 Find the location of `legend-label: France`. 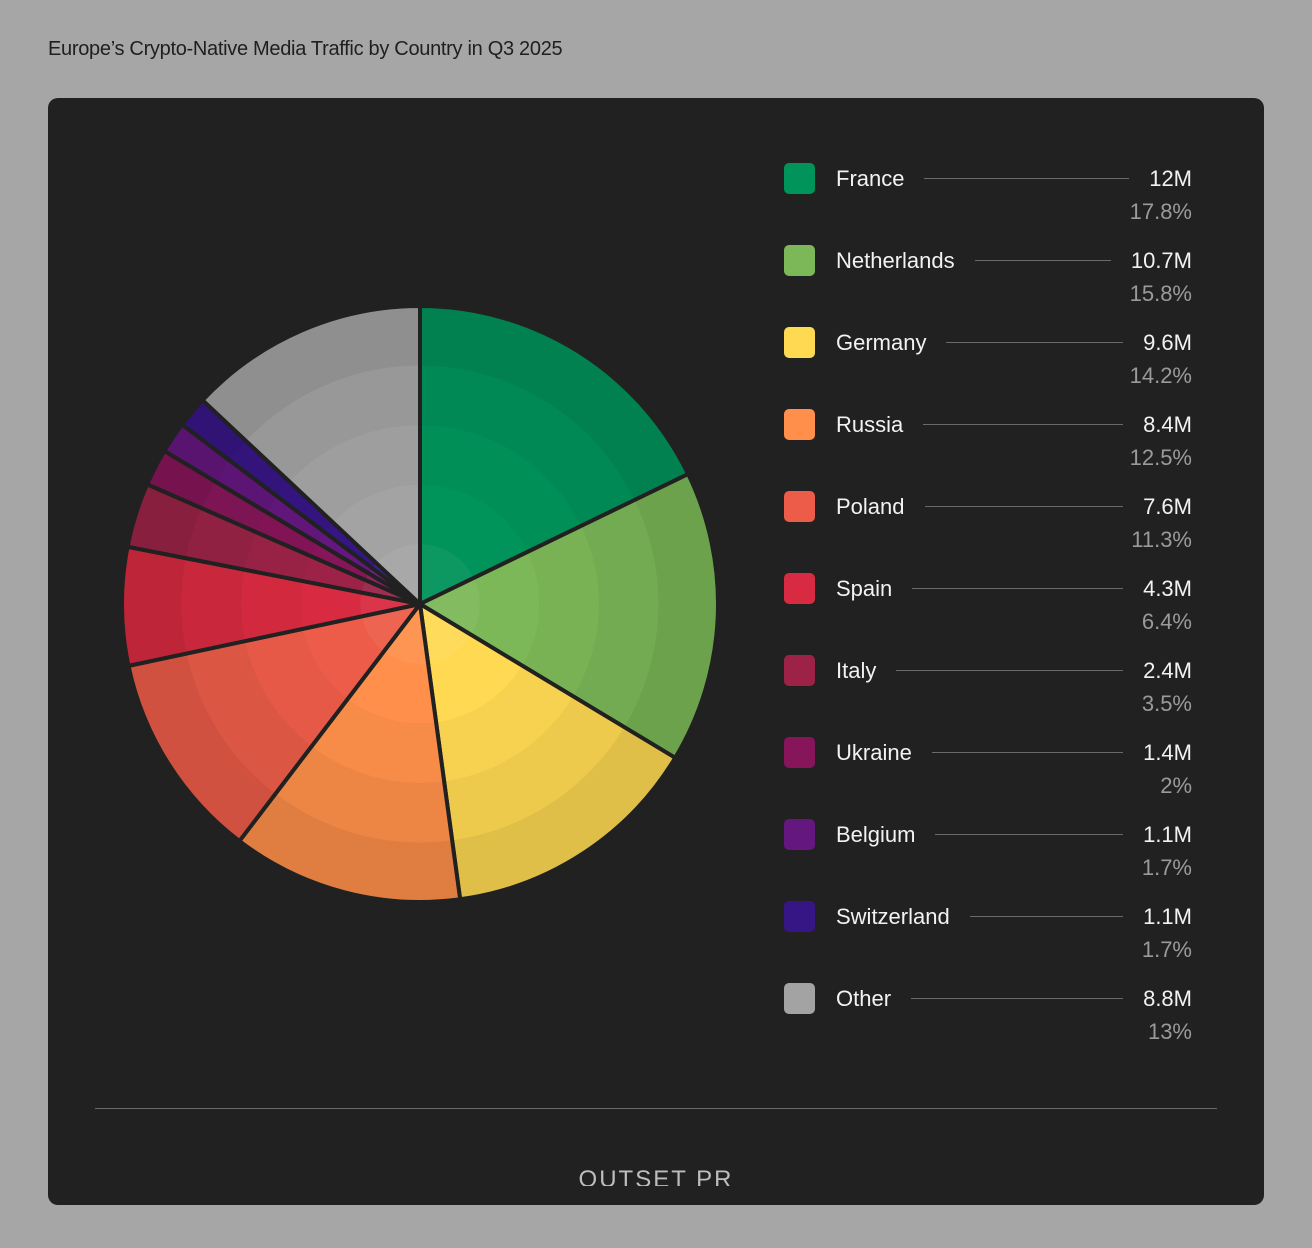

legend-label: France is located at coordinates (880, 179).